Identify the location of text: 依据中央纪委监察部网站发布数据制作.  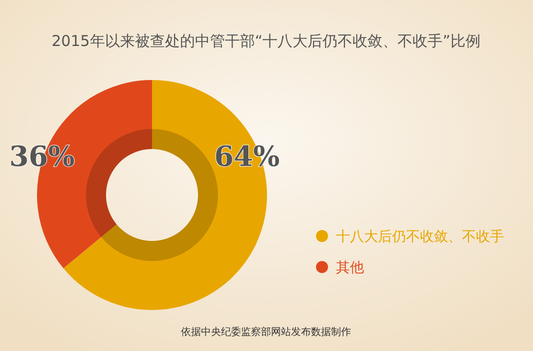
(266, 332).